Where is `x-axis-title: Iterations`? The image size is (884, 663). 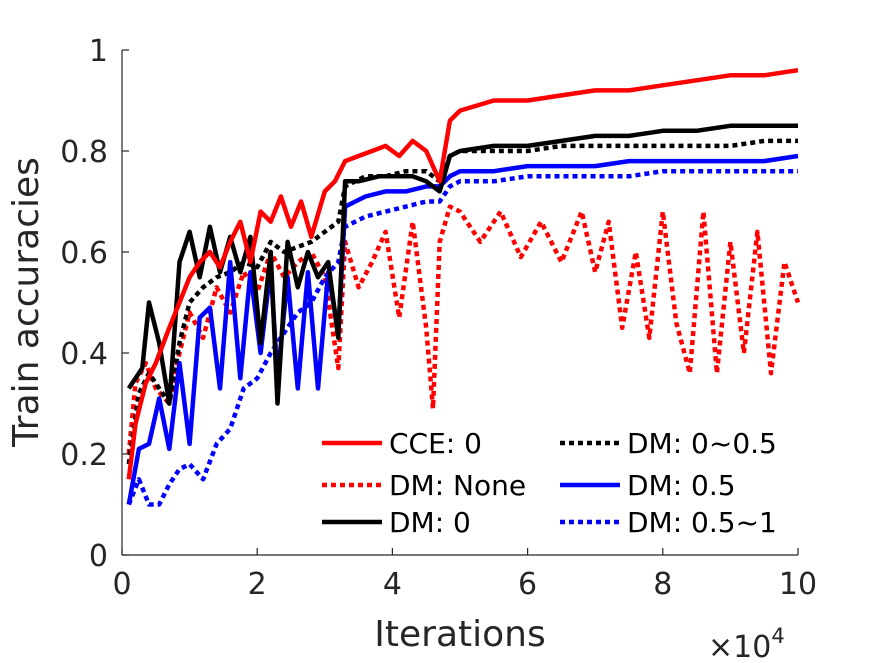
x-axis-title: Iterations is located at coordinates (459, 634).